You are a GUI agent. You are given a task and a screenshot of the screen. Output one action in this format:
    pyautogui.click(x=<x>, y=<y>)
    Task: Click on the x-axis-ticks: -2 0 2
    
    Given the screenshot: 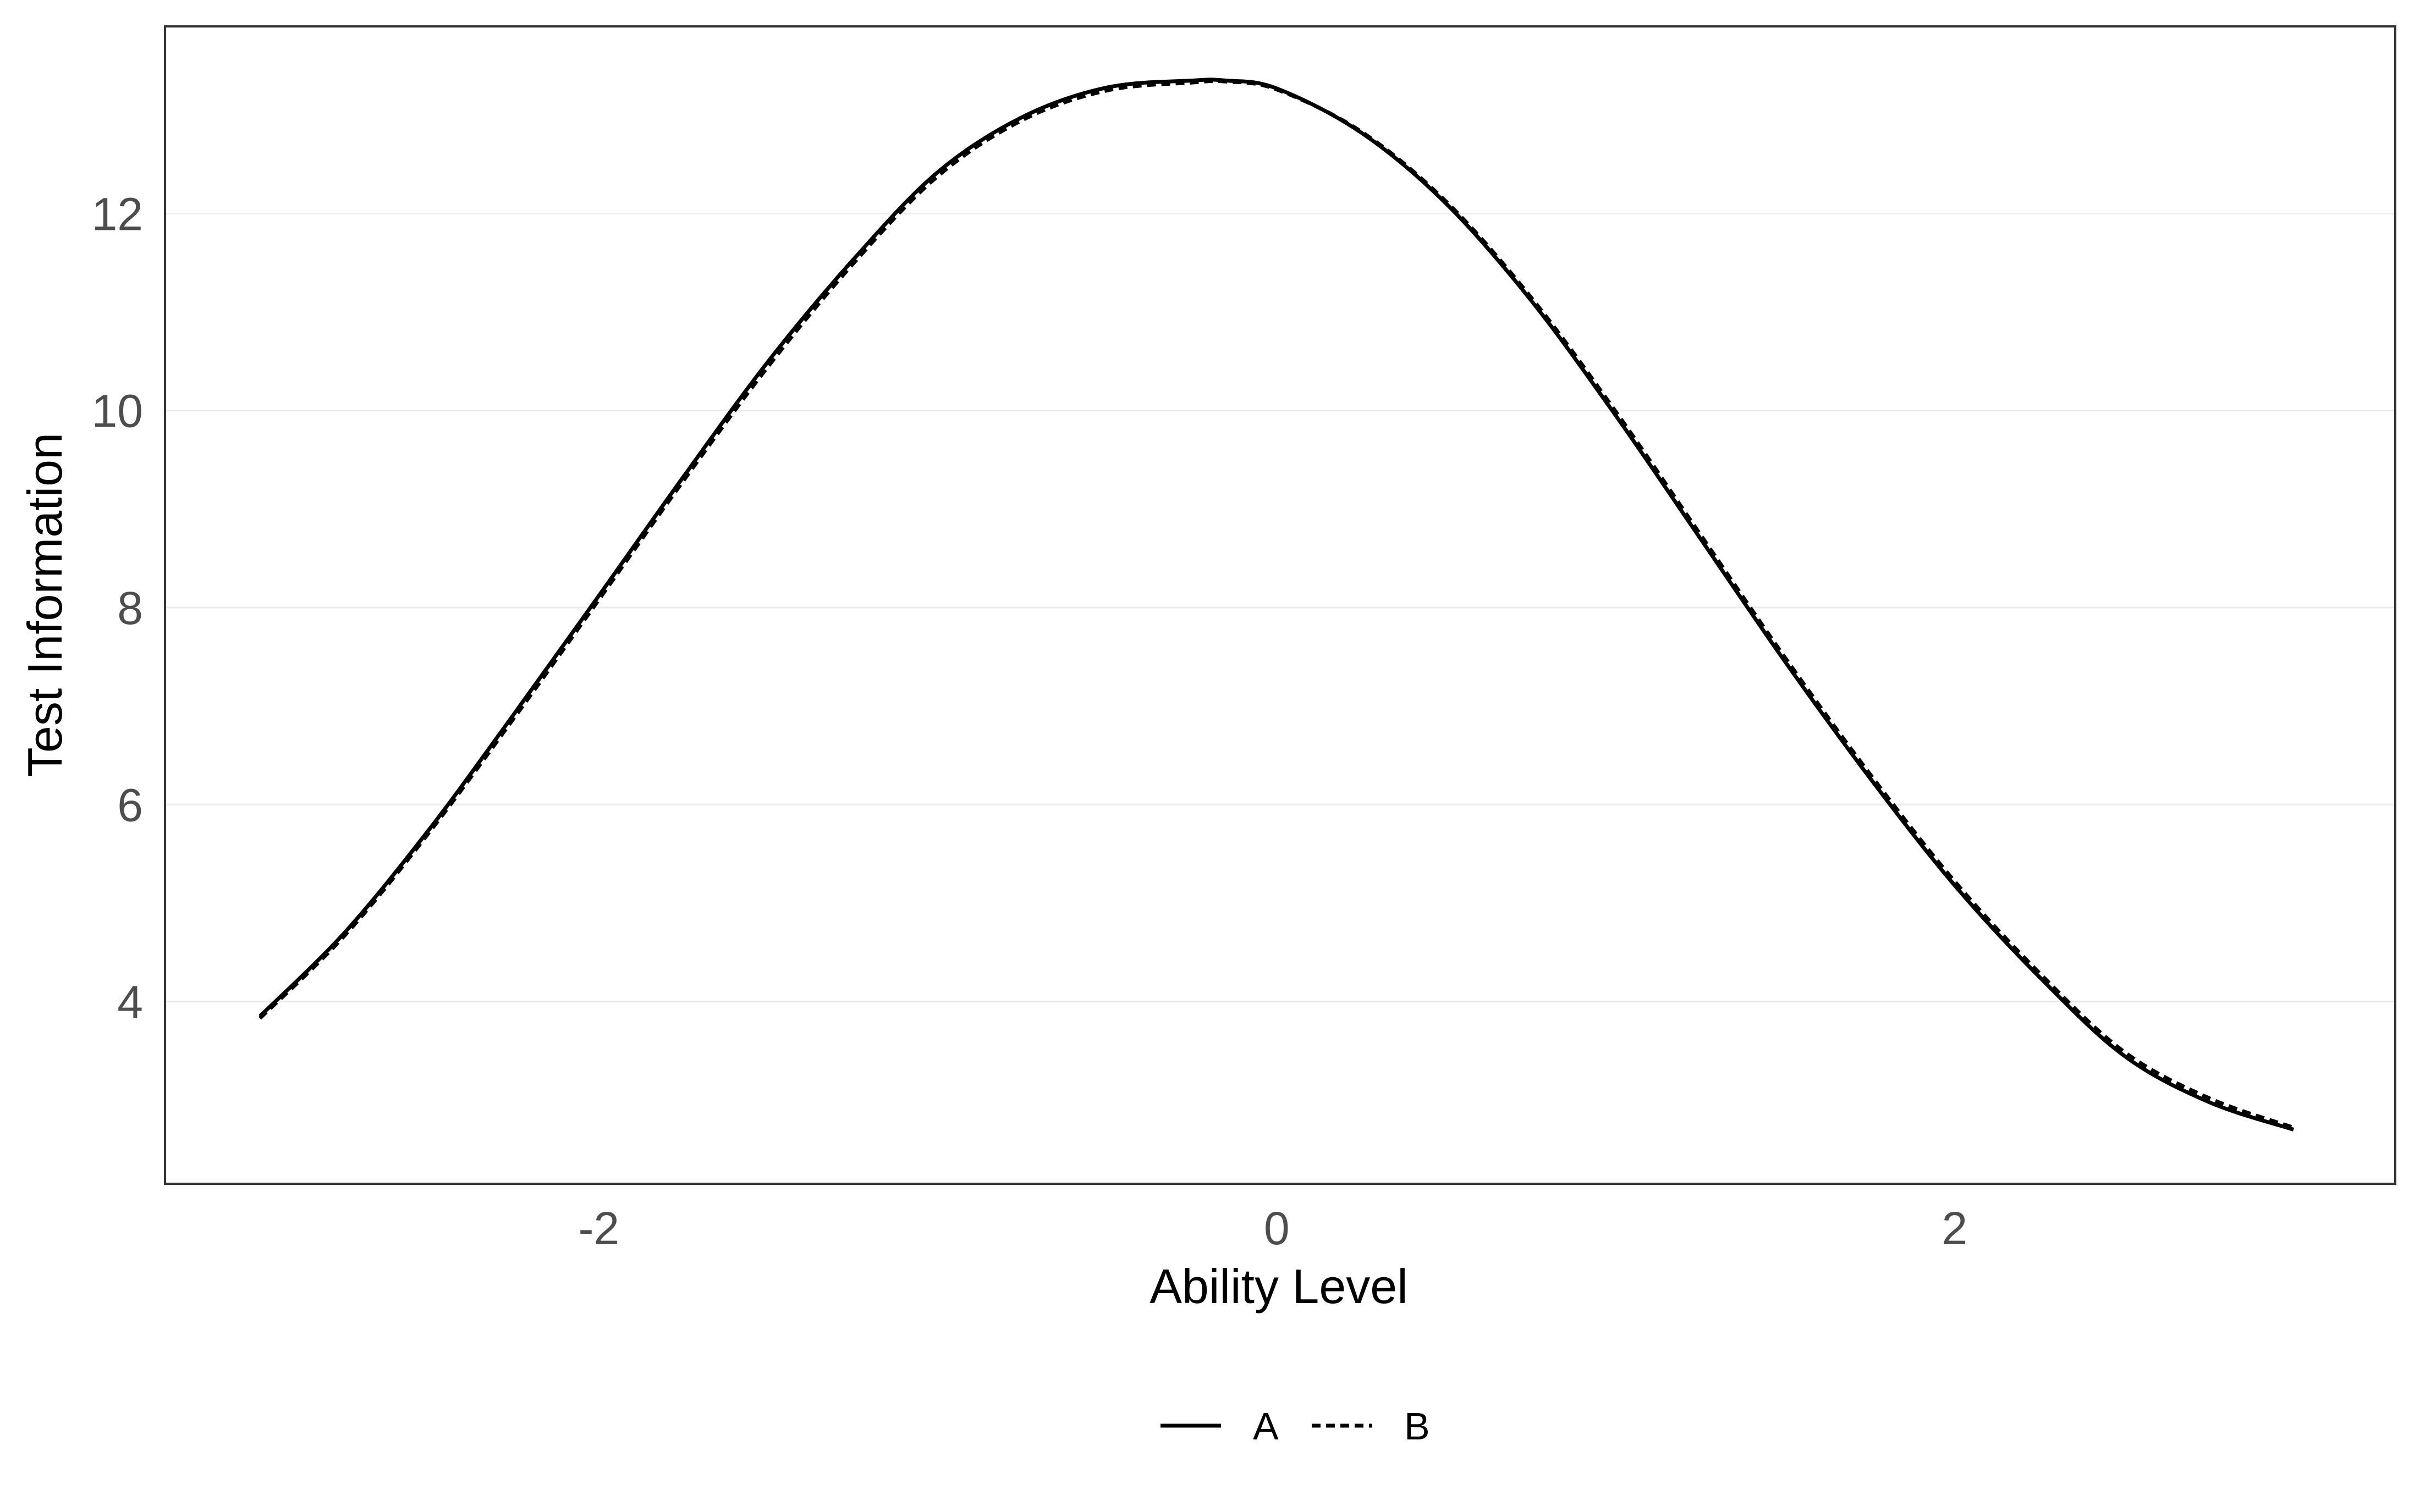 What is the action you would take?
    pyautogui.click(x=1272, y=1228)
    